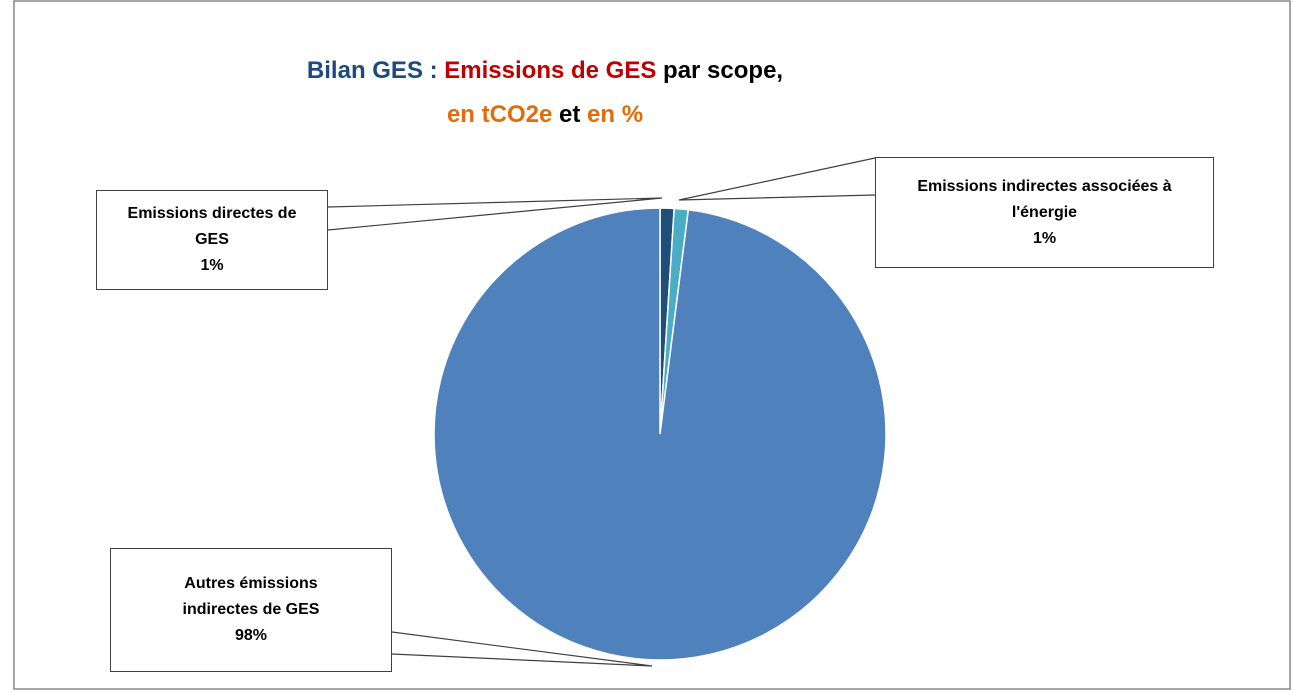 The width and height of the screenshot is (1294, 692). What do you see at coordinates (212, 226) in the screenshot?
I see `slice-label: Emissions directes de GES` at bounding box center [212, 226].